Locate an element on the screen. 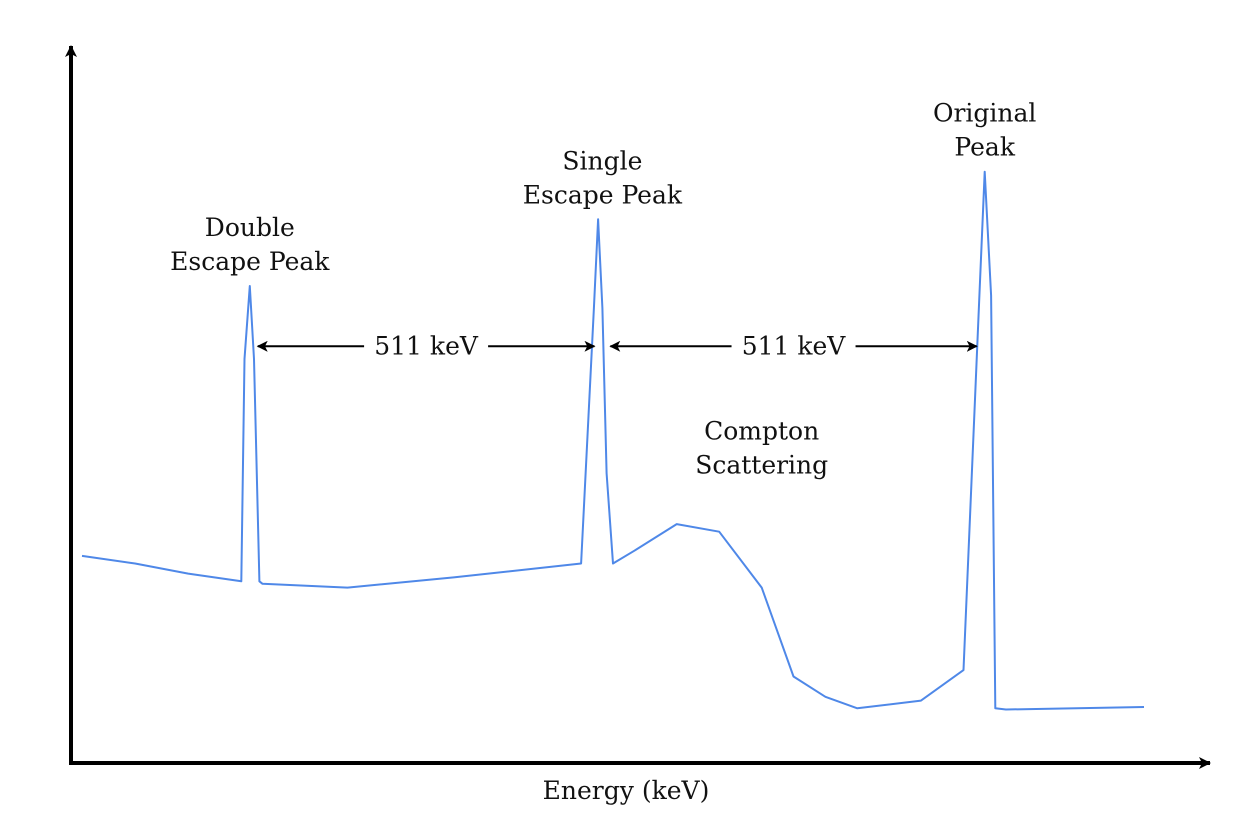 The height and width of the screenshot is (834, 1256). annotation-label-3-line-1: Scattering is located at coordinates (761, 464).